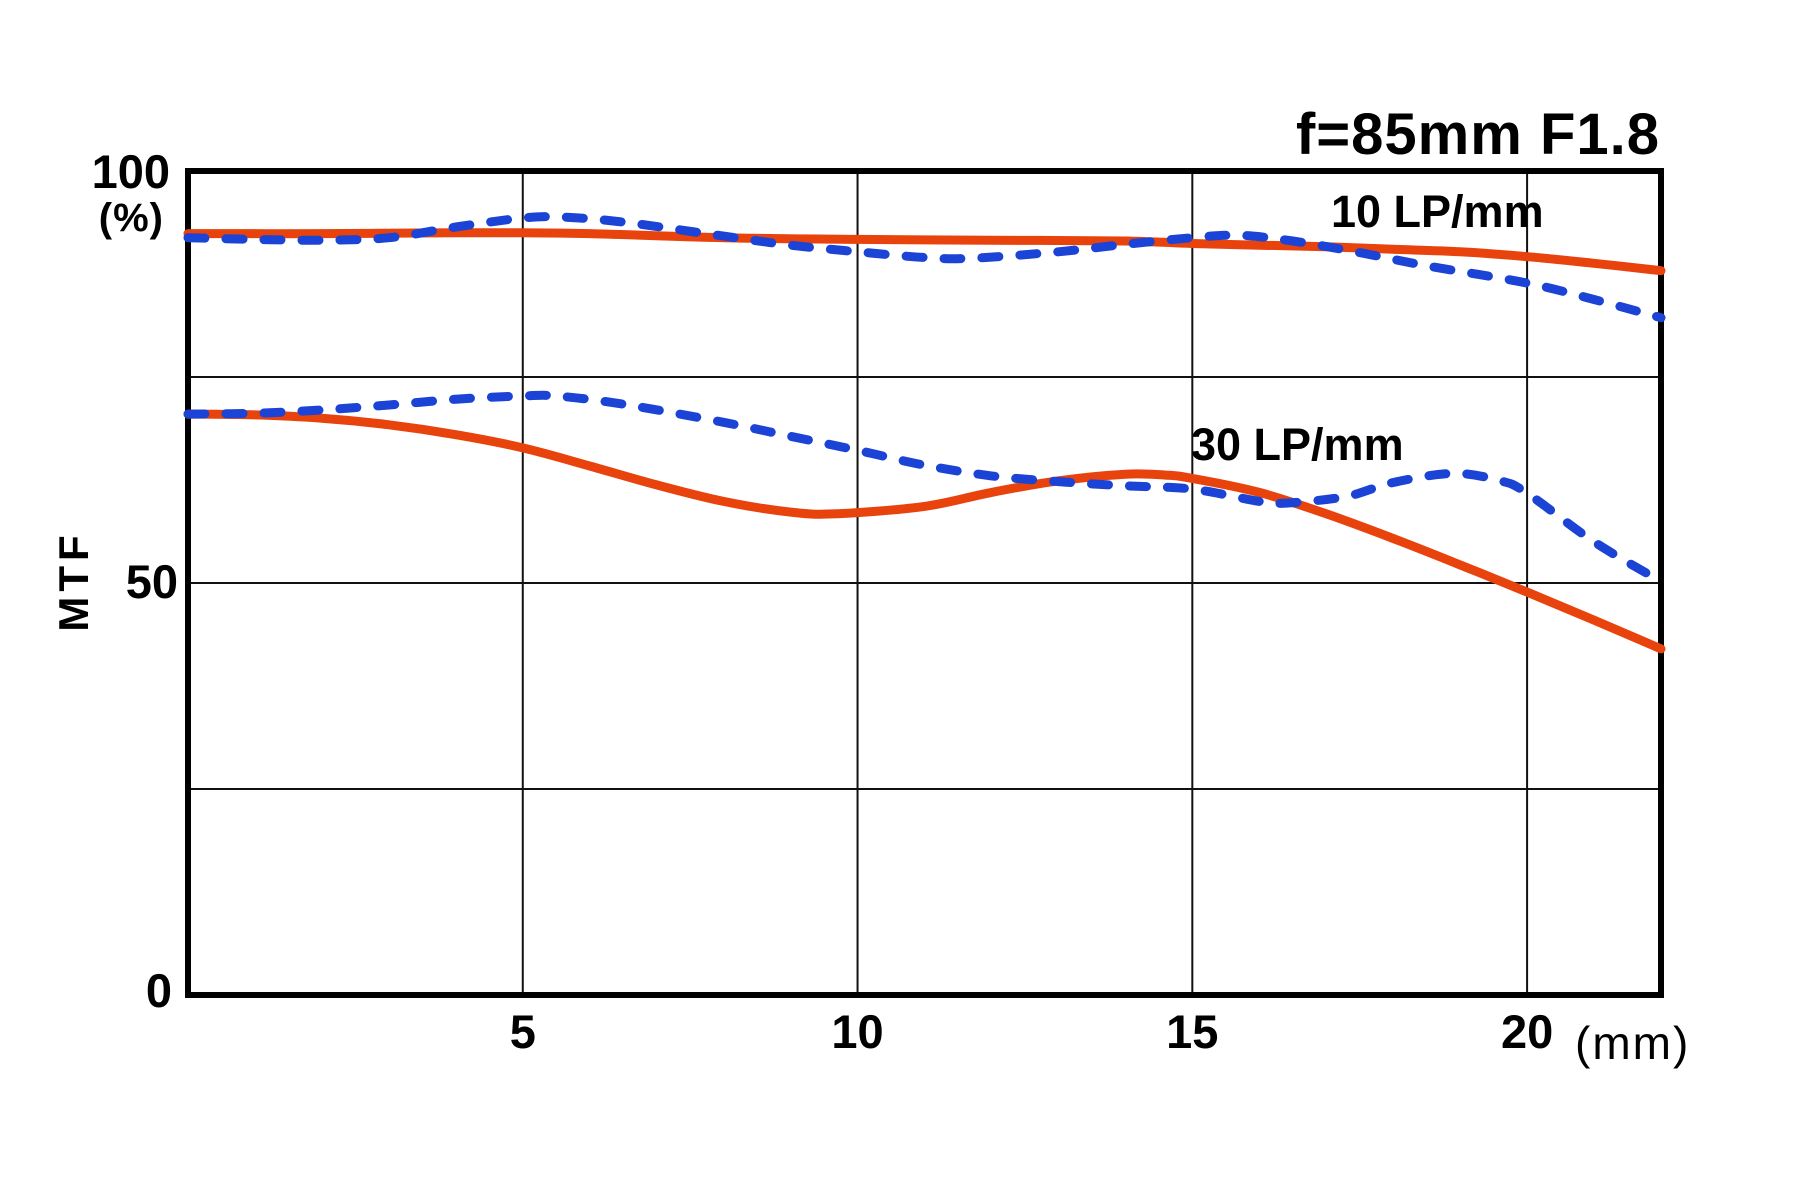  I want to click on y-axis-unit-percent: (%), so click(131, 218).